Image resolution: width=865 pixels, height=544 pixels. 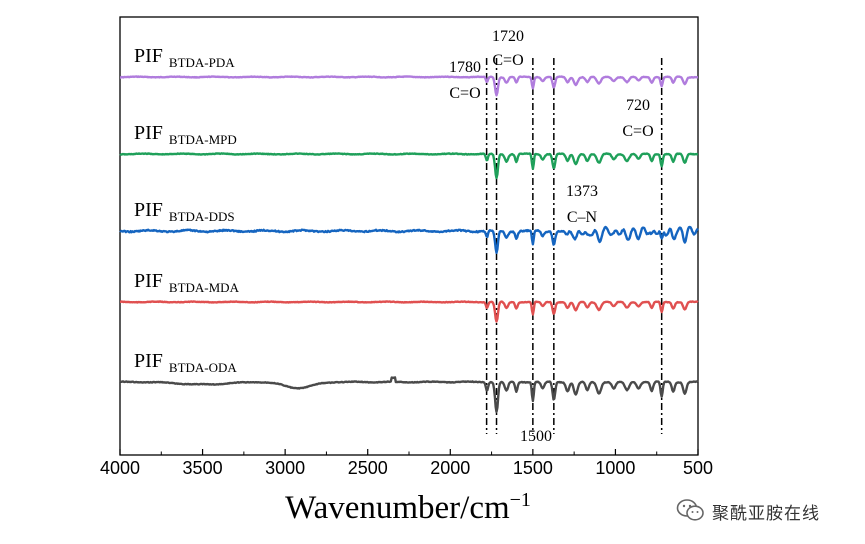 What do you see at coordinates (184, 211) in the screenshot?
I see `series-label: PIF BTDA-DDS` at bounding box center [184, 211].